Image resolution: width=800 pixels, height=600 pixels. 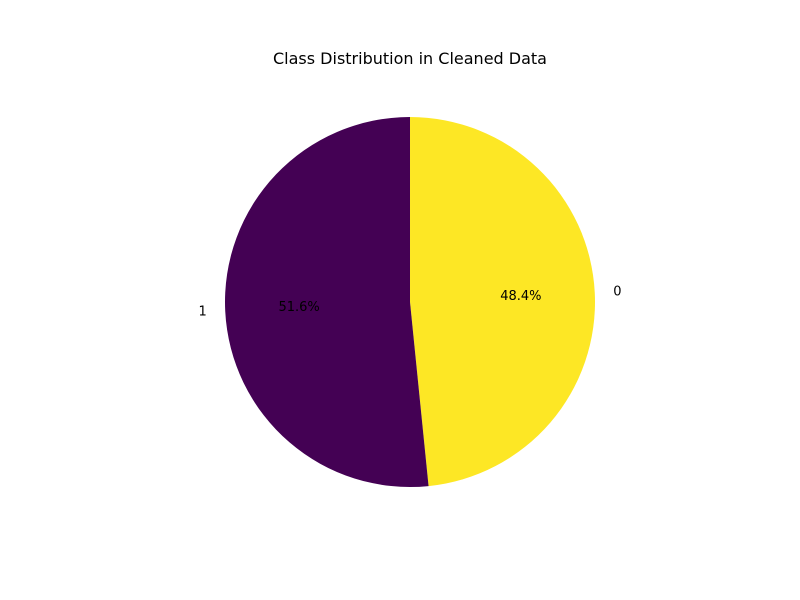 What do you see at coordinates (617, 291) in the screenshot?
I see `slice-category-label-0: 0` at bounding box center [617, 291].